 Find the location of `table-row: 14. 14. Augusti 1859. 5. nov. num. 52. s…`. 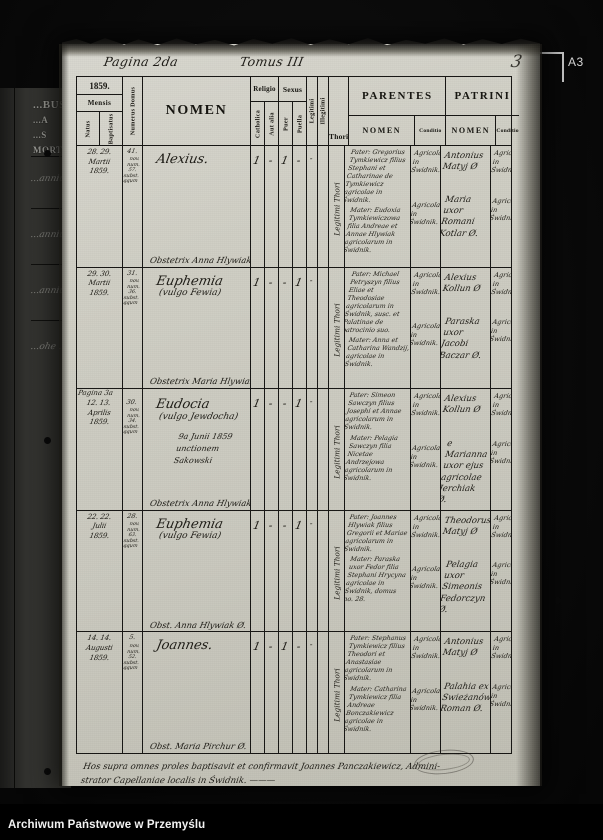

table-row: 14. 14. Augusti 1859. 5. nov. num. 52. s… is located at coordinates (294, 692).